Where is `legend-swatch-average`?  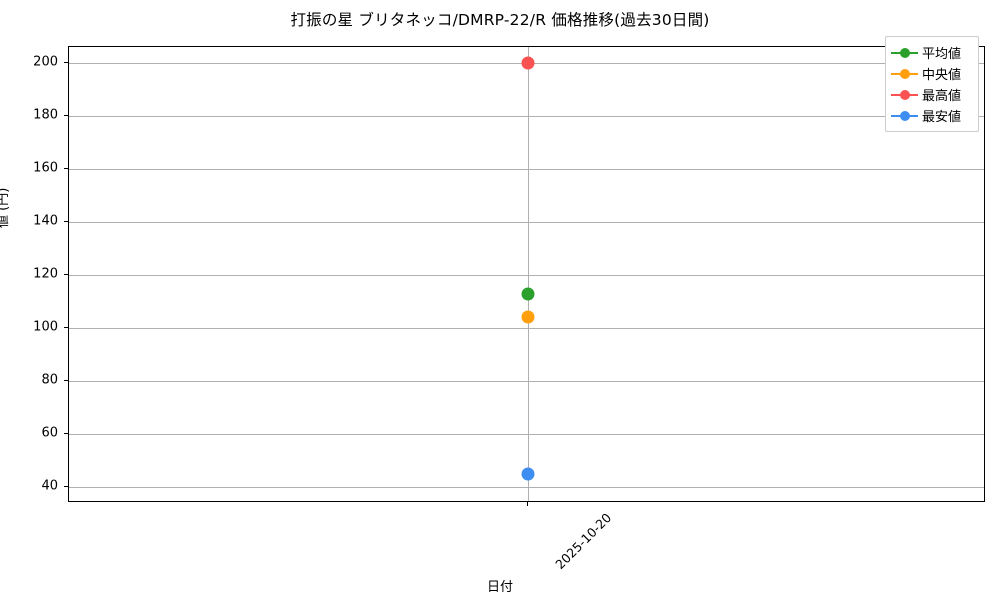
legend-swatch-average is located at coordinates (904, 52).